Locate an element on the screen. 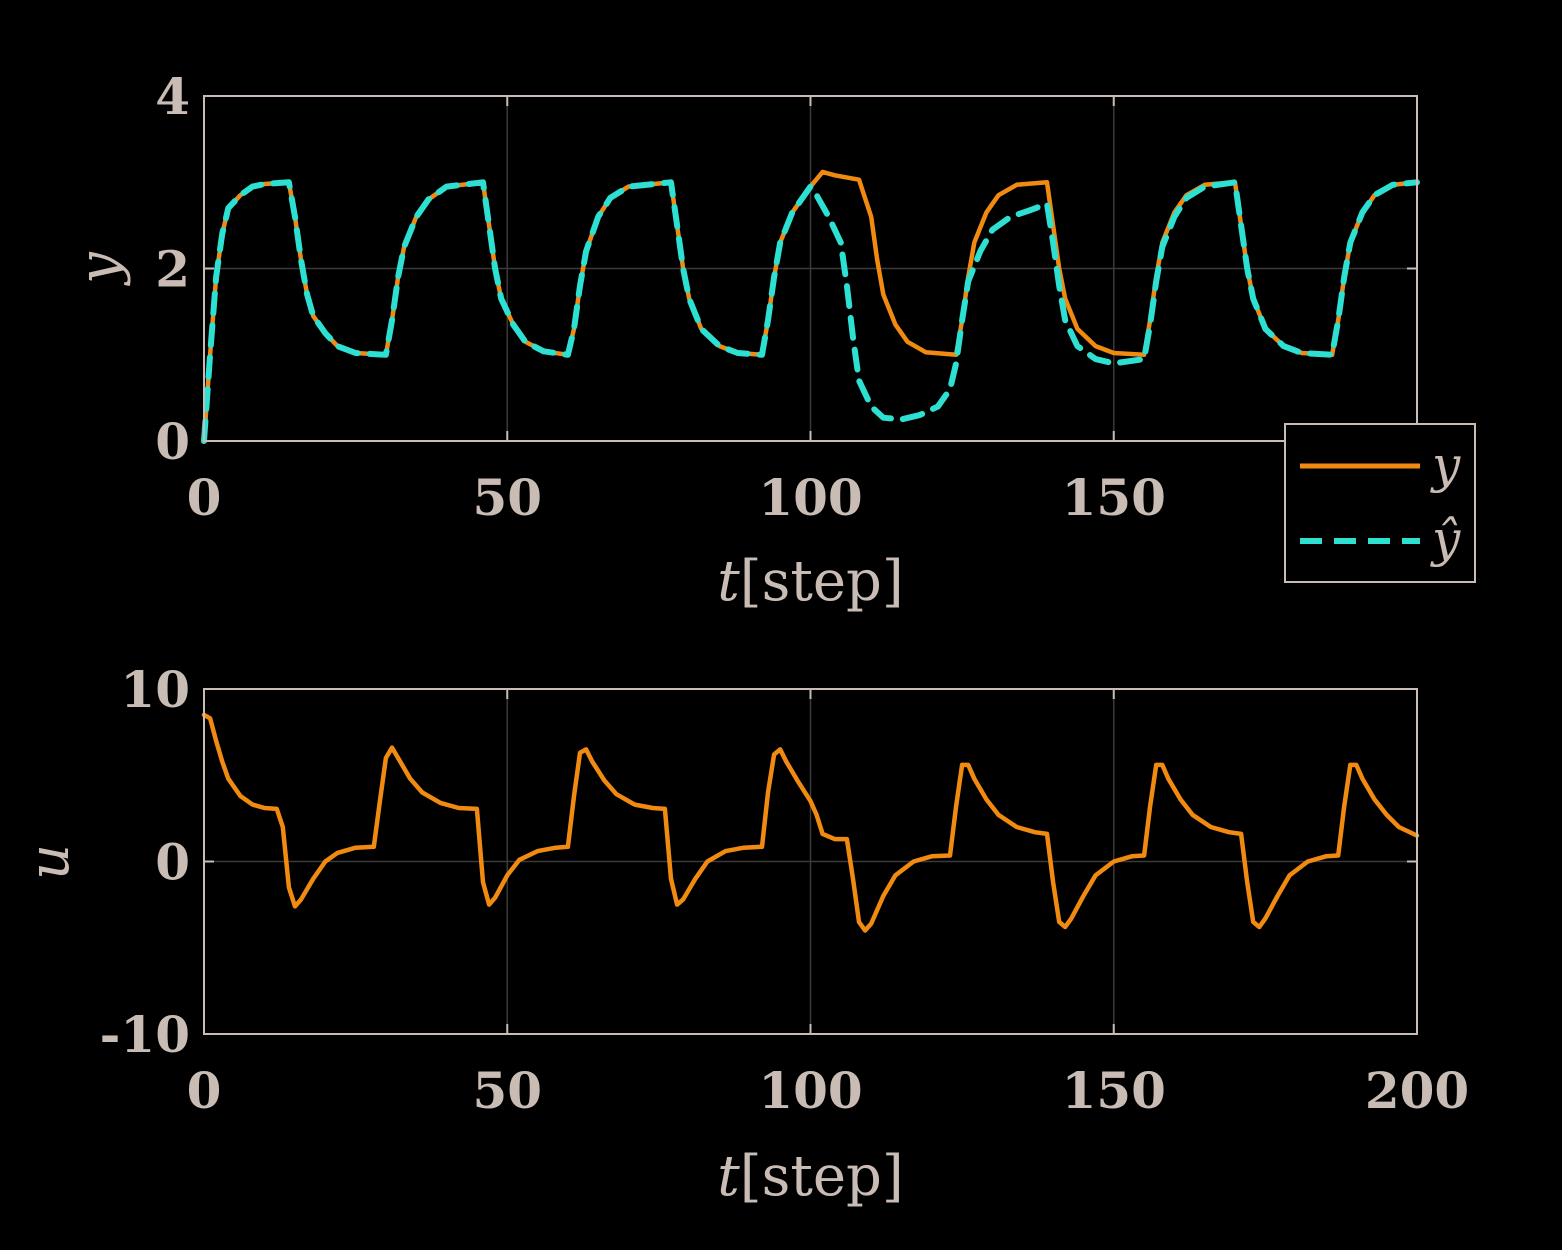  y-tick-label: -10 is located at coordinates (145, 1034).